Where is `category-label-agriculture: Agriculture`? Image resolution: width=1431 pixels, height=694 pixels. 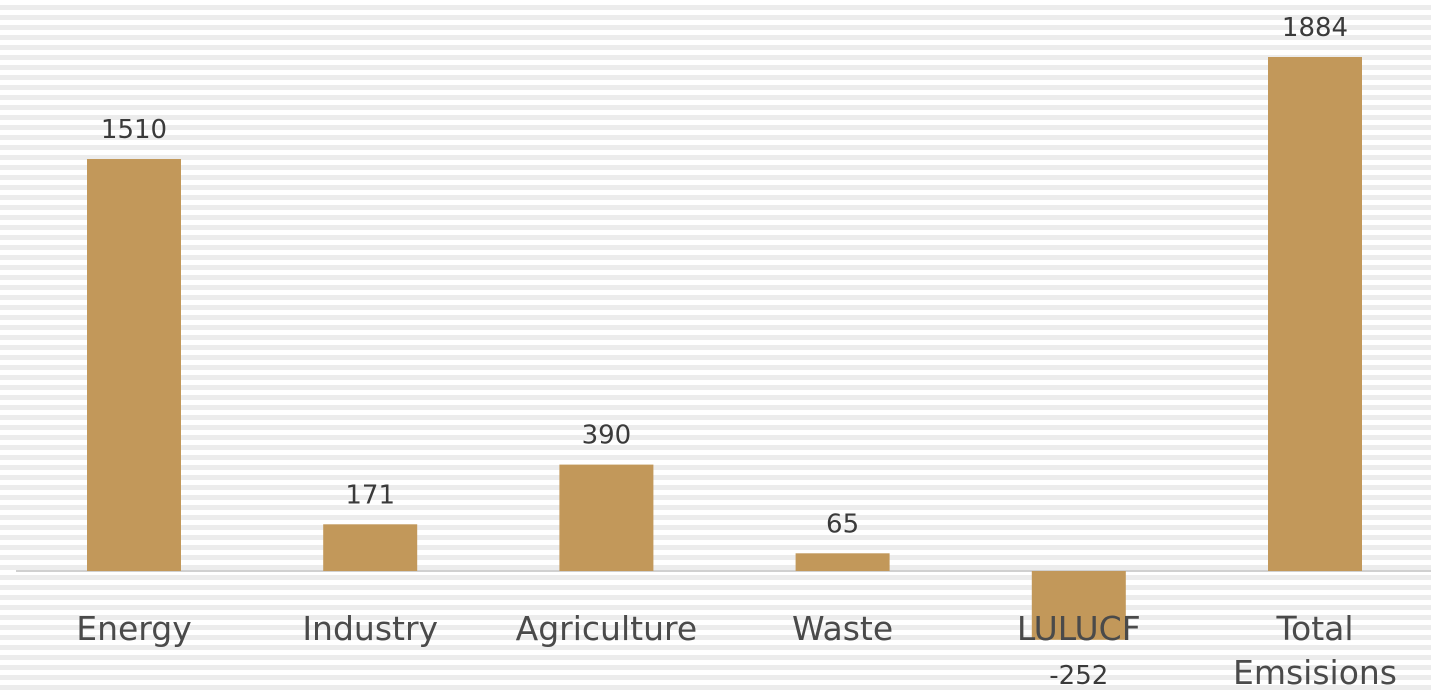
category-label-agriculture: Agriculture is located at coordinates (606, 628).